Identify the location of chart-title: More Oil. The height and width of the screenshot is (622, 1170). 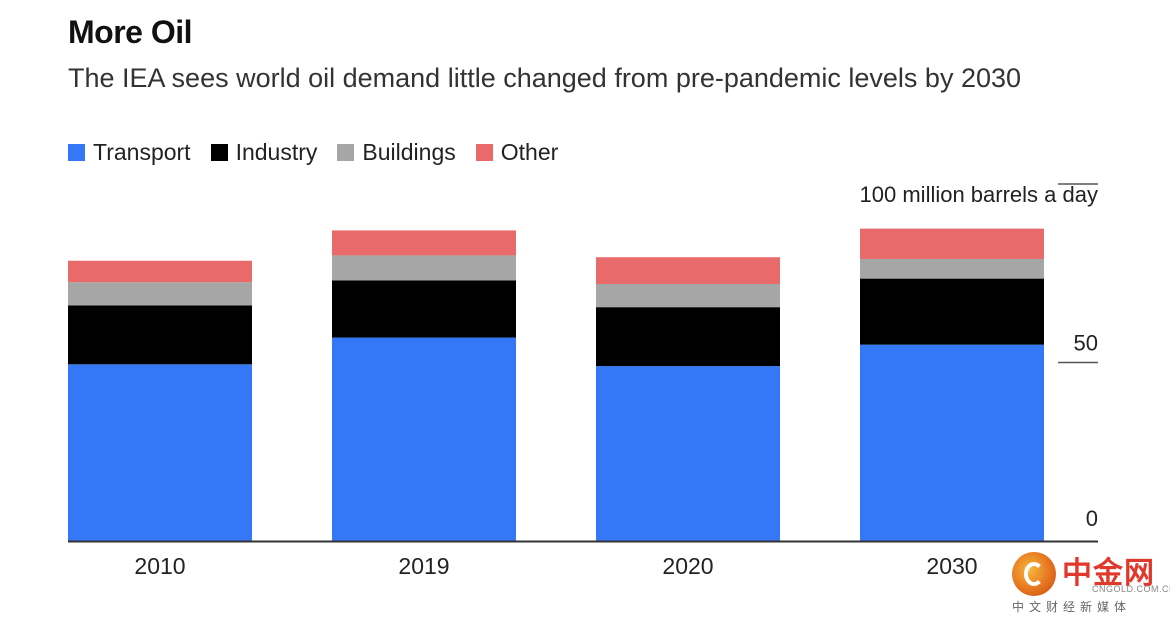
(130, 32).